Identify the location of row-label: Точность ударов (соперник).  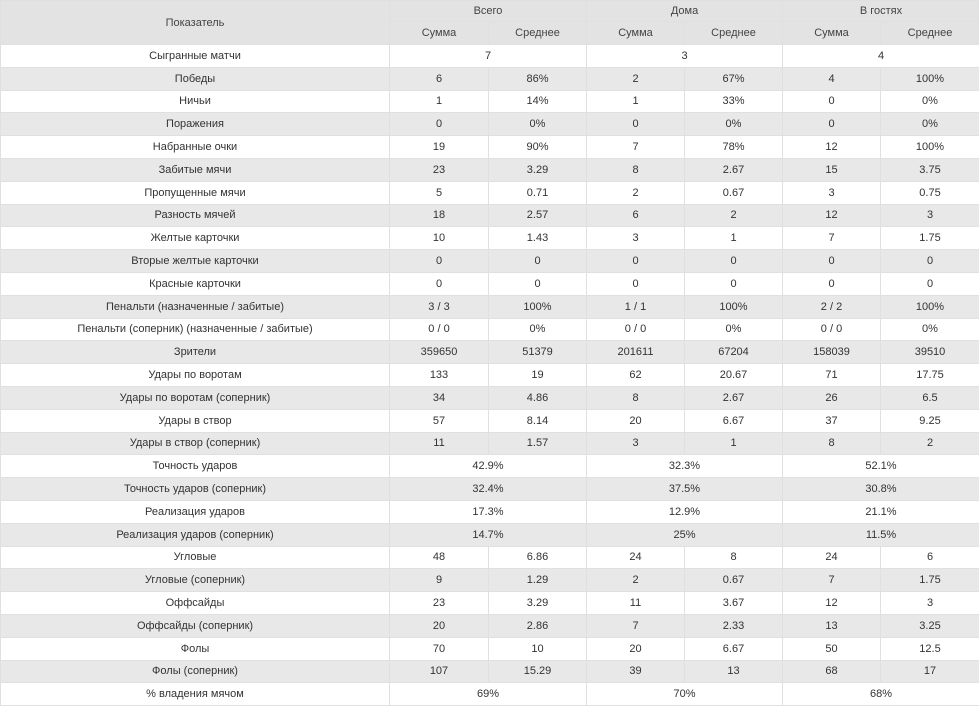
(195, 489).